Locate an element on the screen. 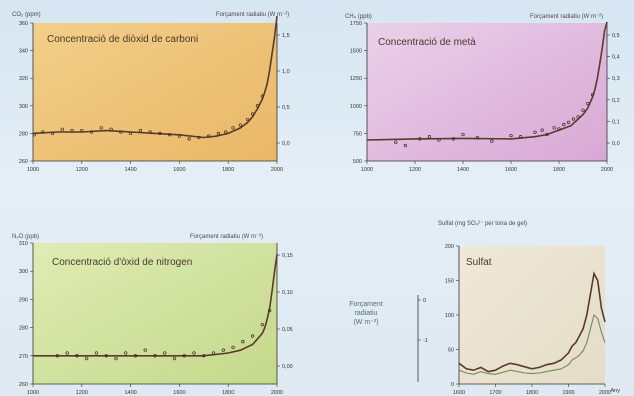 The width and height of the screenshot is (634, 396). forcing-tick-label: -1 is located at coordinates (425, 341).